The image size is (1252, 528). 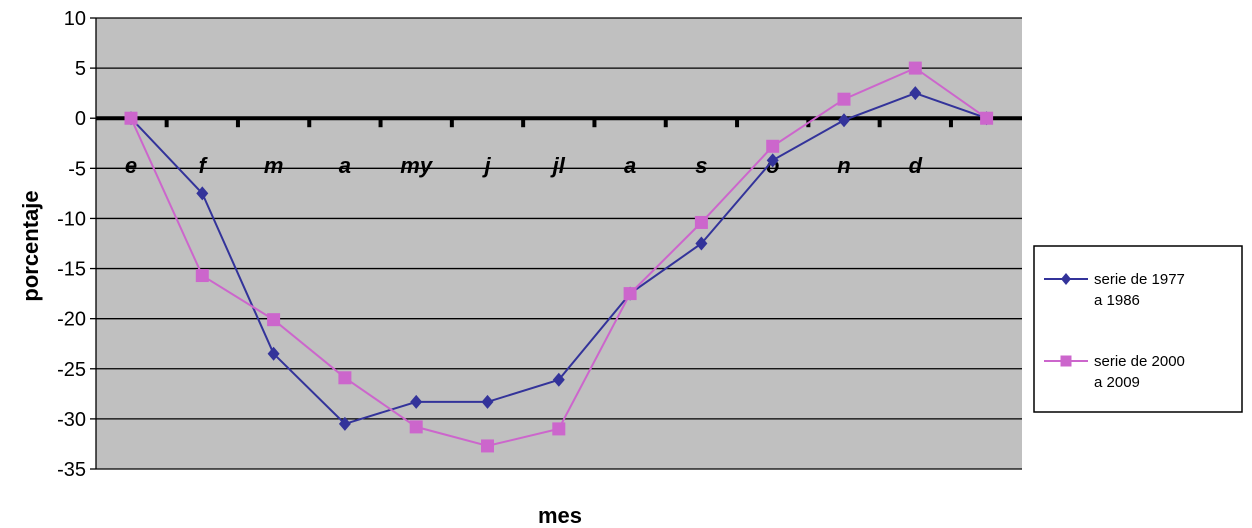 What do you see at coordinates (916, 165) in the screenshot?
I see `x-category-label: d` at bounding box center [916, 165].